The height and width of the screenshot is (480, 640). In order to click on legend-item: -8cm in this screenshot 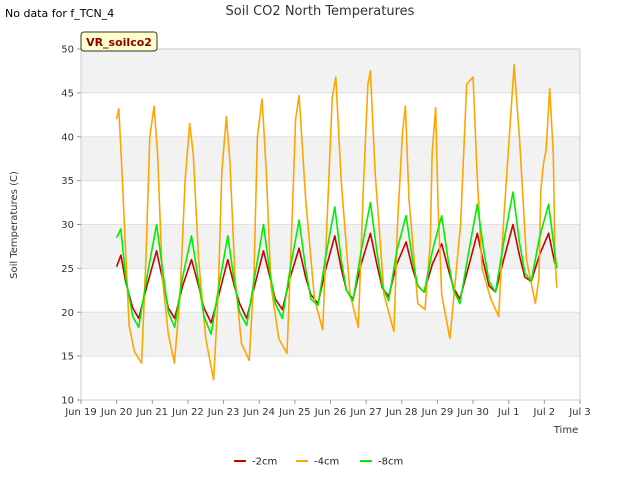, I will do `click(381, 462)`.